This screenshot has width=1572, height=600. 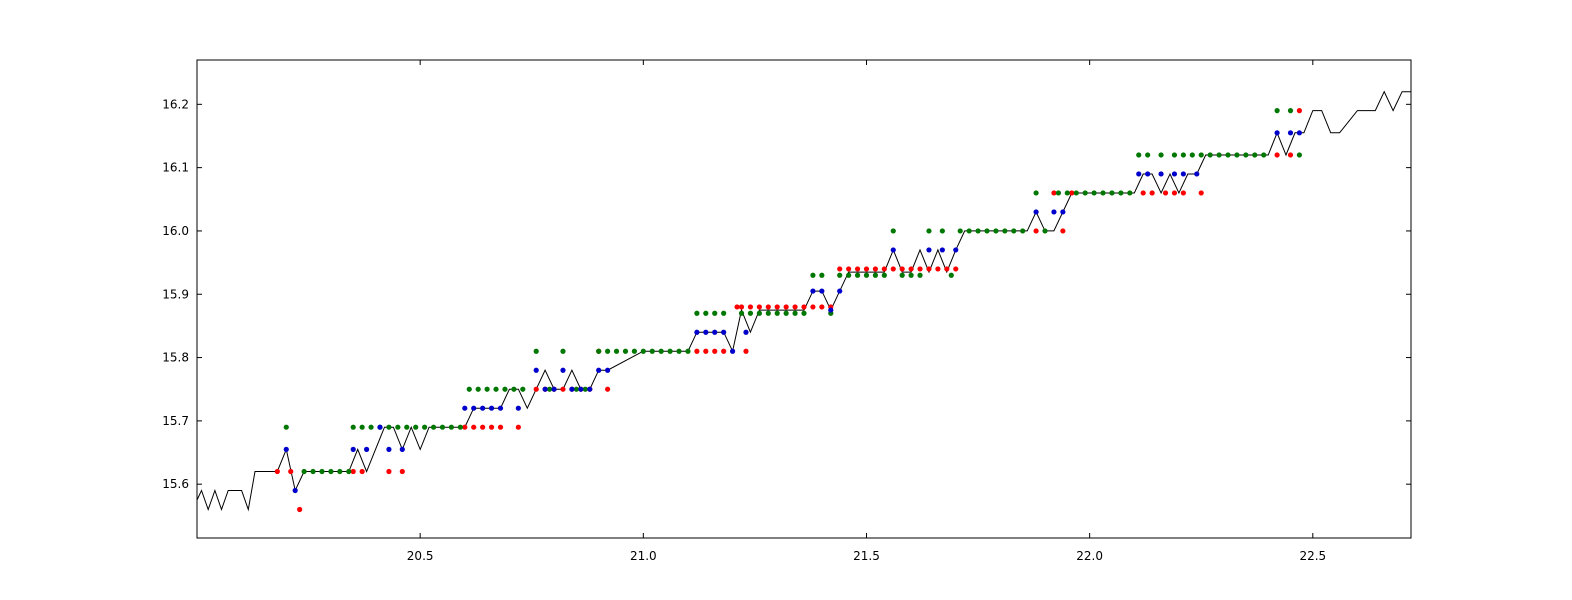 I want to click on y-tick-label: 16.0, so click(x=175, y=231).